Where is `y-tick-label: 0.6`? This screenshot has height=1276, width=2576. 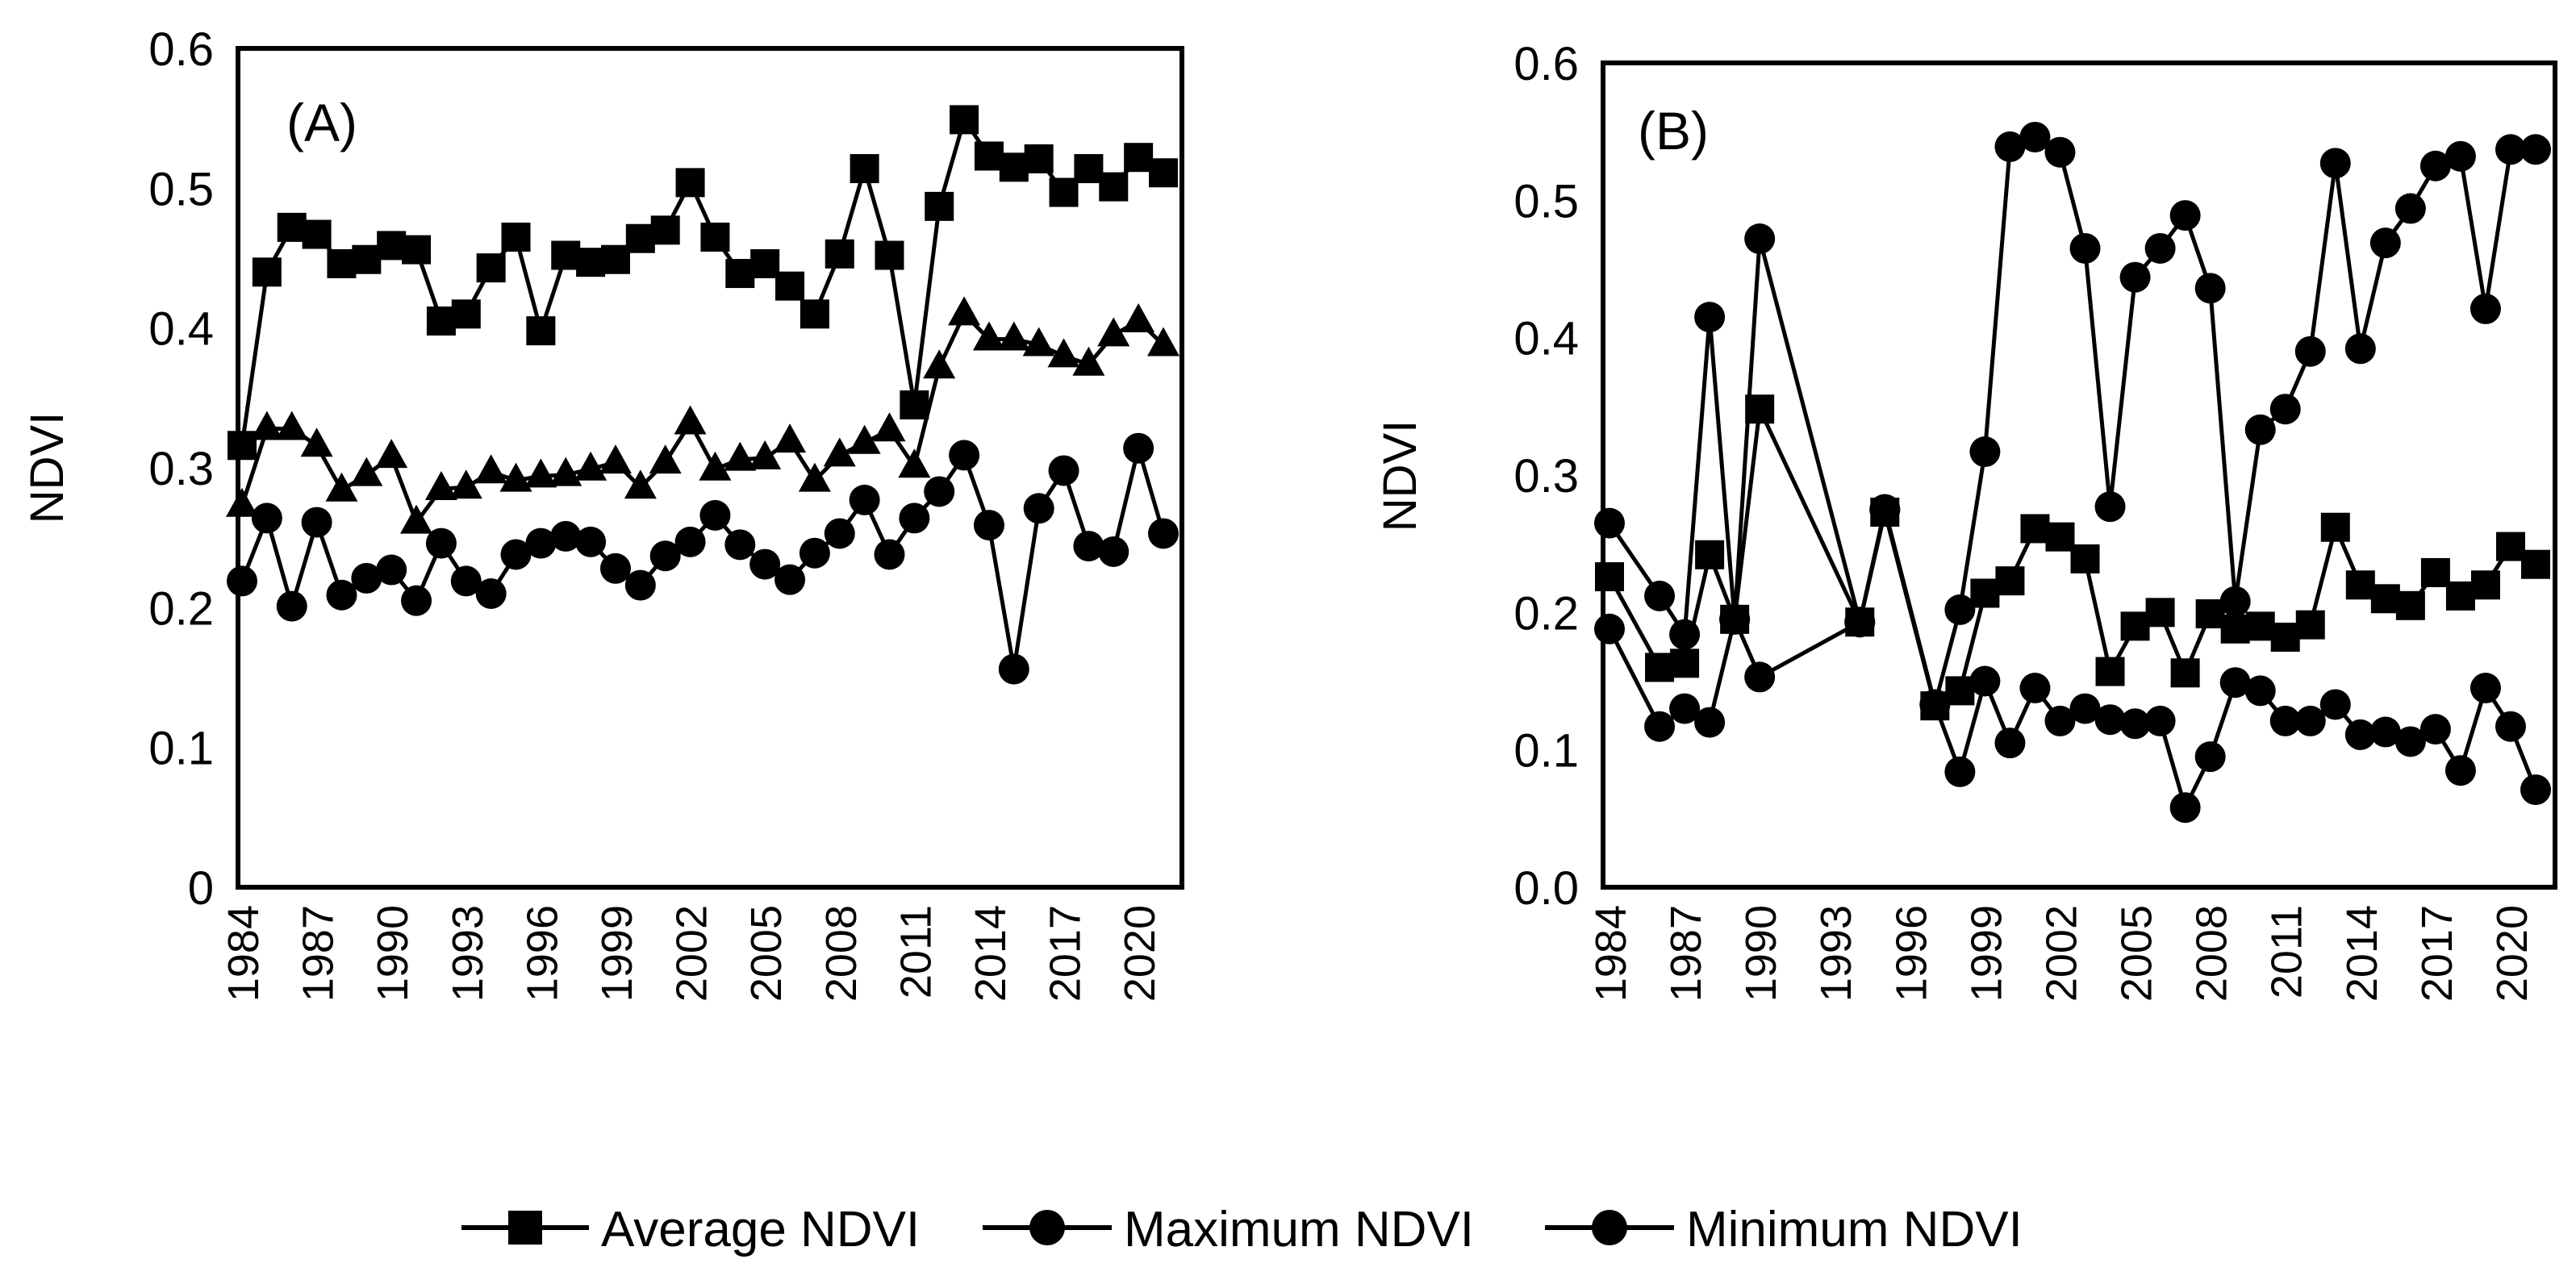
y-tick-label: 0.6 is located at coordinates (1546, 64).